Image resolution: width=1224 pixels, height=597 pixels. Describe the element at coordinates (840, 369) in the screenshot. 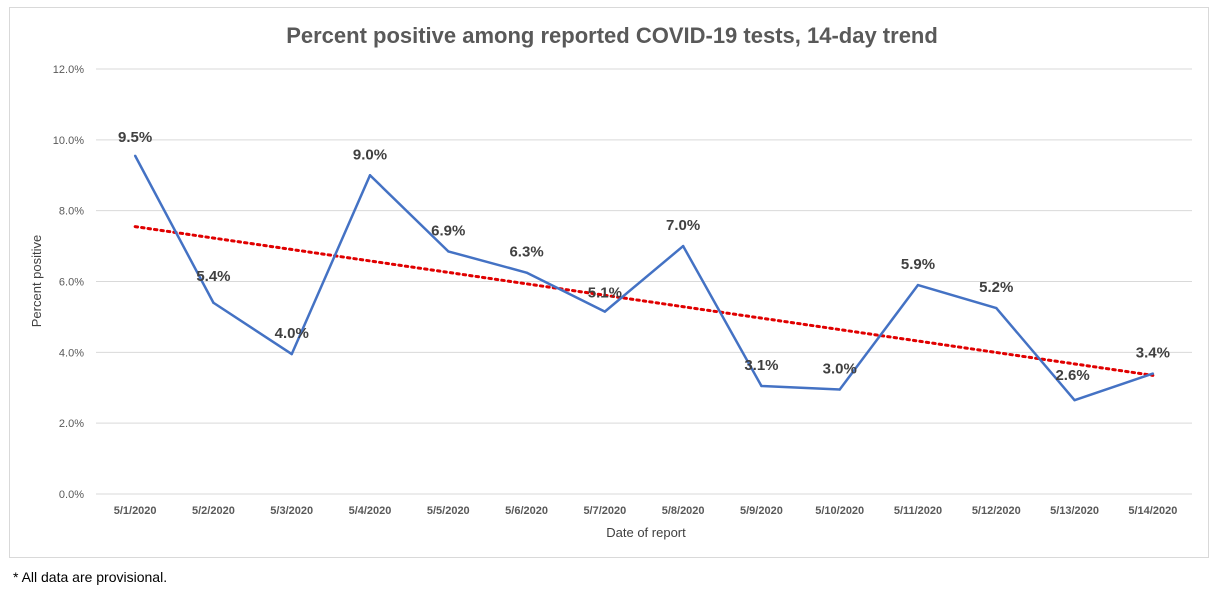

I see `data-label: 3.0%` at that location.